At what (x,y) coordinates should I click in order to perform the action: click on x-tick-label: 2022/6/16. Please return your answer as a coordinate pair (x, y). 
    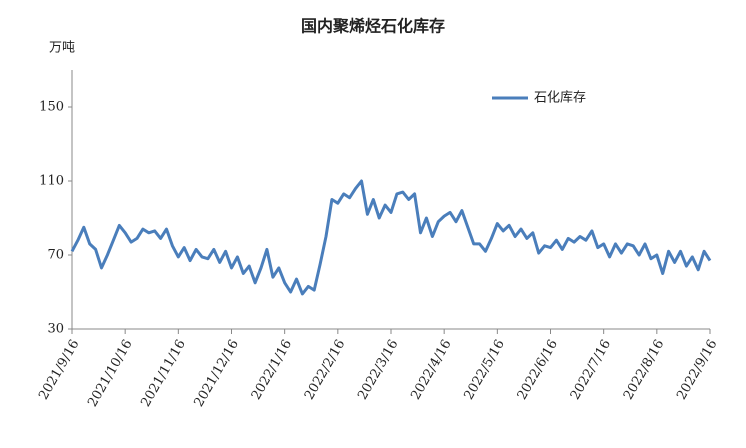
    Looking at the image, I should click on (538, 369).